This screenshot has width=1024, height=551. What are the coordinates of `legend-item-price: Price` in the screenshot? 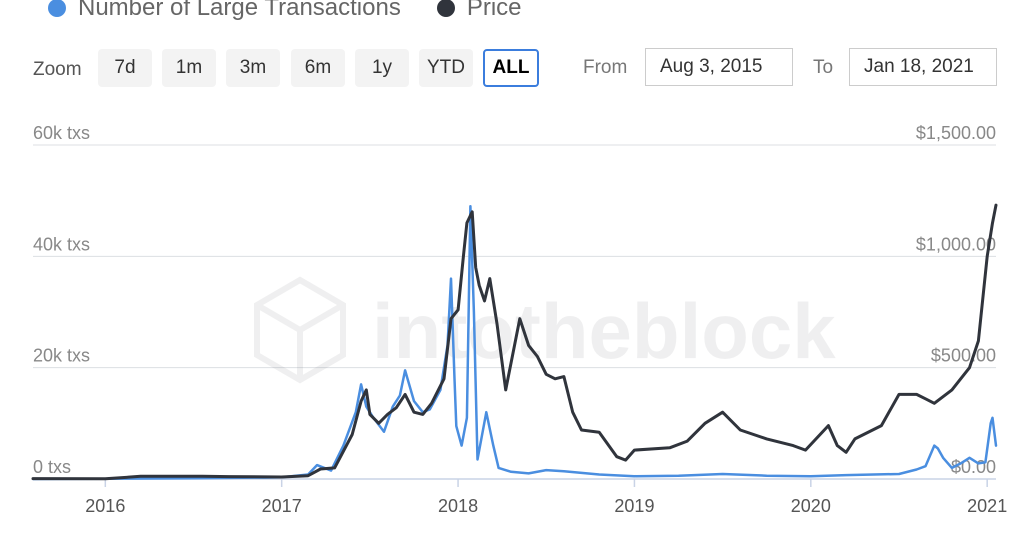 It's located at (479, 11).